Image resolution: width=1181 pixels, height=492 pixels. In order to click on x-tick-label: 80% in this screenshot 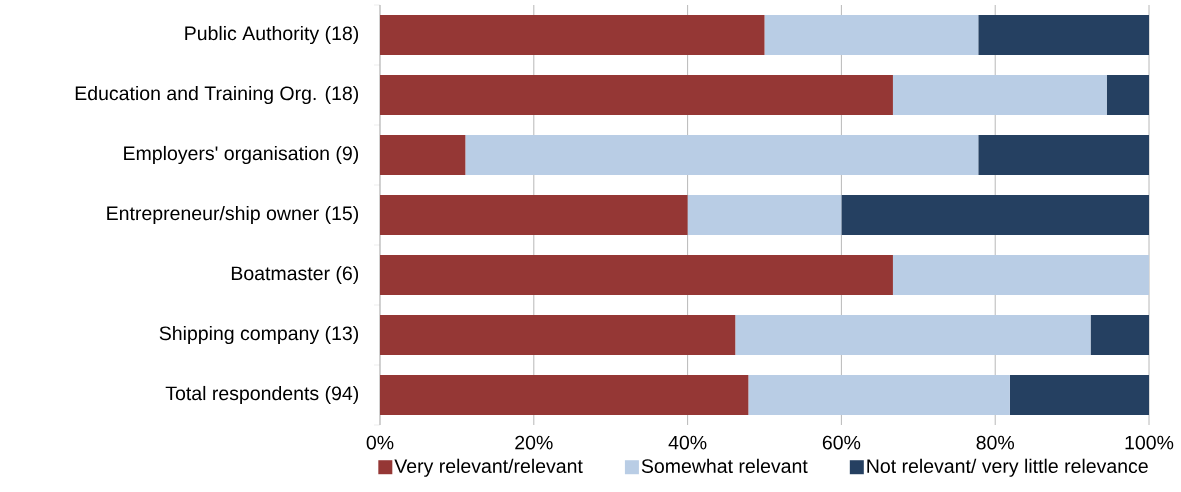, I will do `click(995, 442)`.